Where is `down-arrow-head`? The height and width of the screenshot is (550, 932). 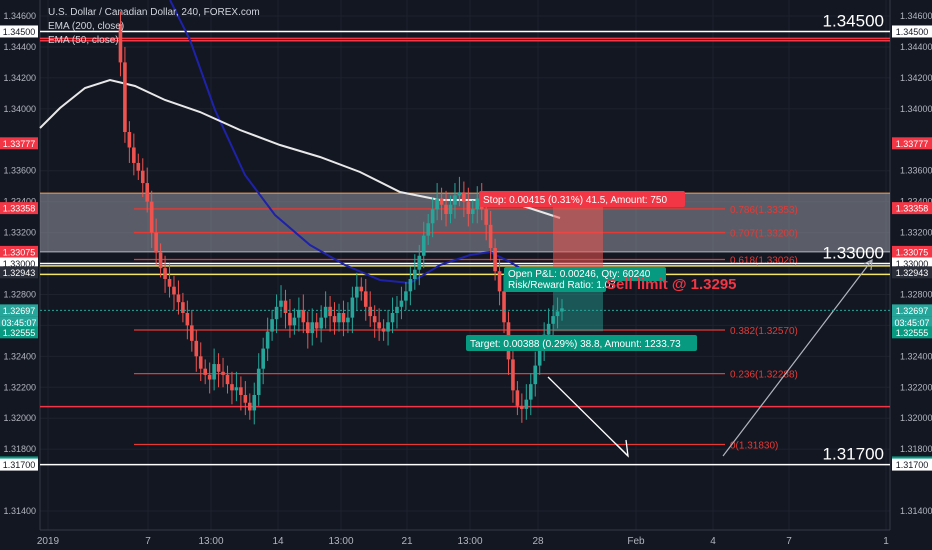 down-arrow-head is located at coordinates (622, 448).